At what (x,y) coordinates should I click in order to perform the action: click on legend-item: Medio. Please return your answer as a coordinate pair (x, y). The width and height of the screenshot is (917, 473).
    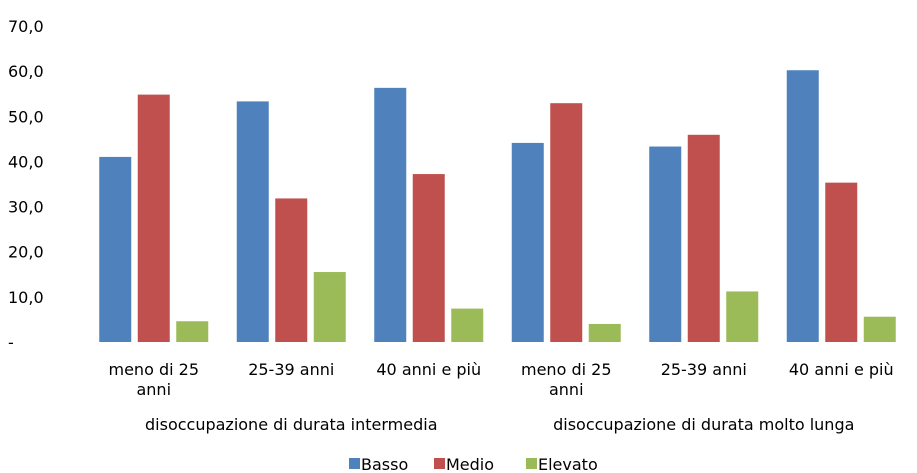
    Looking at the image, I should click on (464, 464).